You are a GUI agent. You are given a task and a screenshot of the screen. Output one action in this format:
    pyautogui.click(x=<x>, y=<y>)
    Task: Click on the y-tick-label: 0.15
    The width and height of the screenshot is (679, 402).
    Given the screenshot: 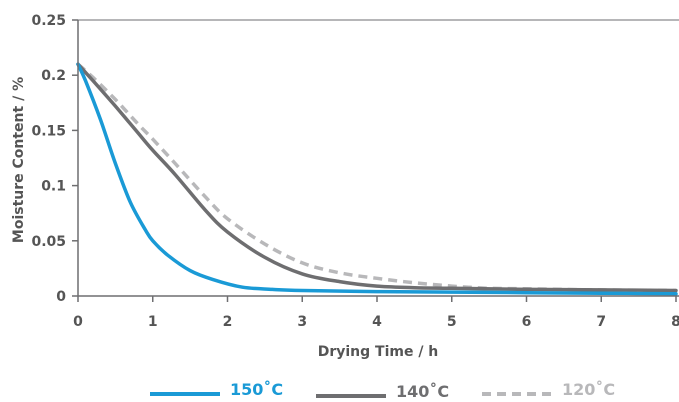 What is the action you would take?
    pyautogui.click(x=48, y=131)
    